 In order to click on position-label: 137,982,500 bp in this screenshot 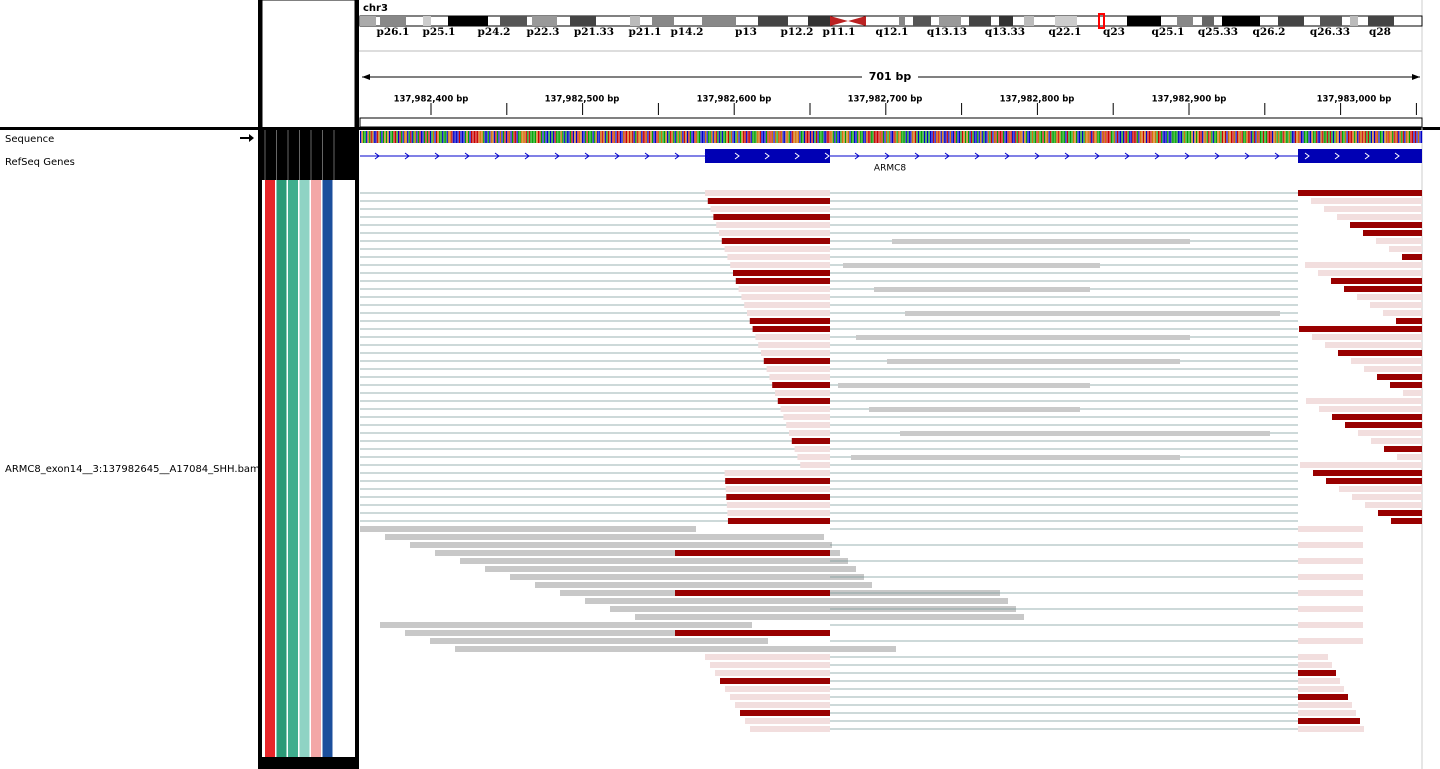, I will do `click(582, 100)`.